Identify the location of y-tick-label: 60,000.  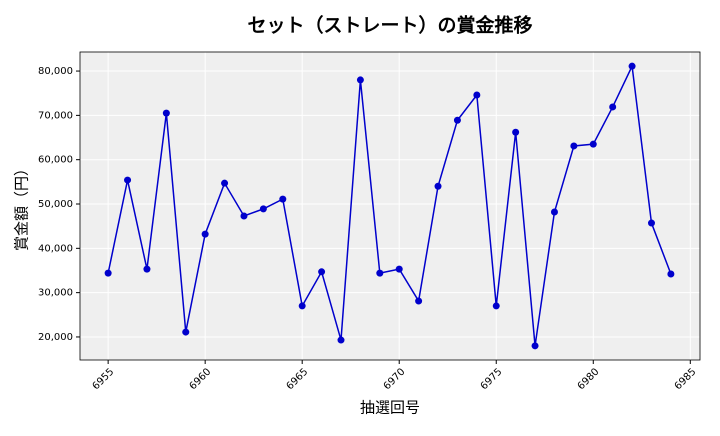
(55, 160).